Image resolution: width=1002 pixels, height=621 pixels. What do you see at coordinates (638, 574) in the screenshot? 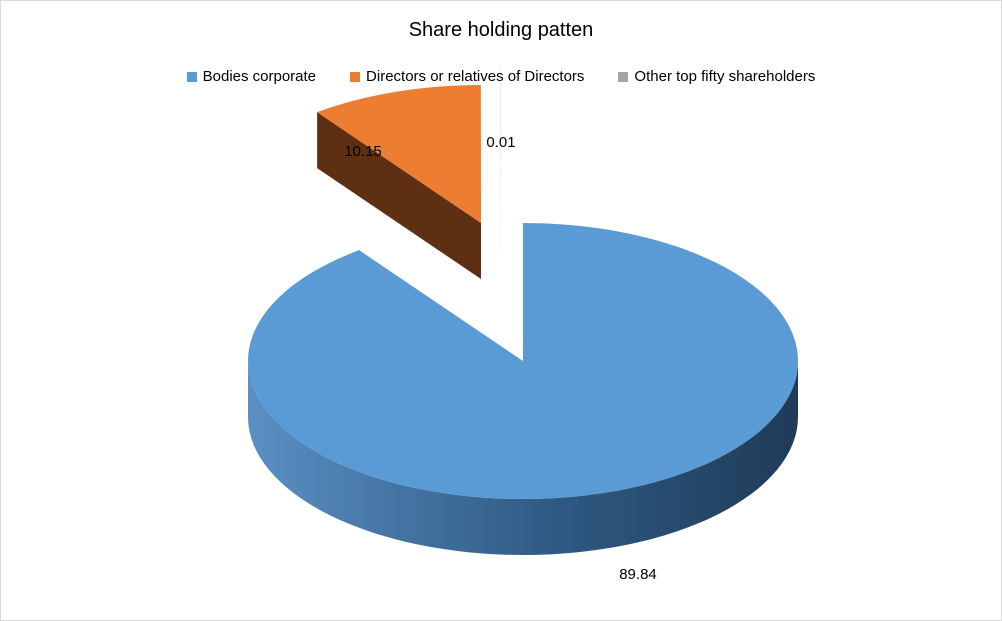
I see `data-label-bodies-corporate: 89.84` at bounding box center [638, 574].